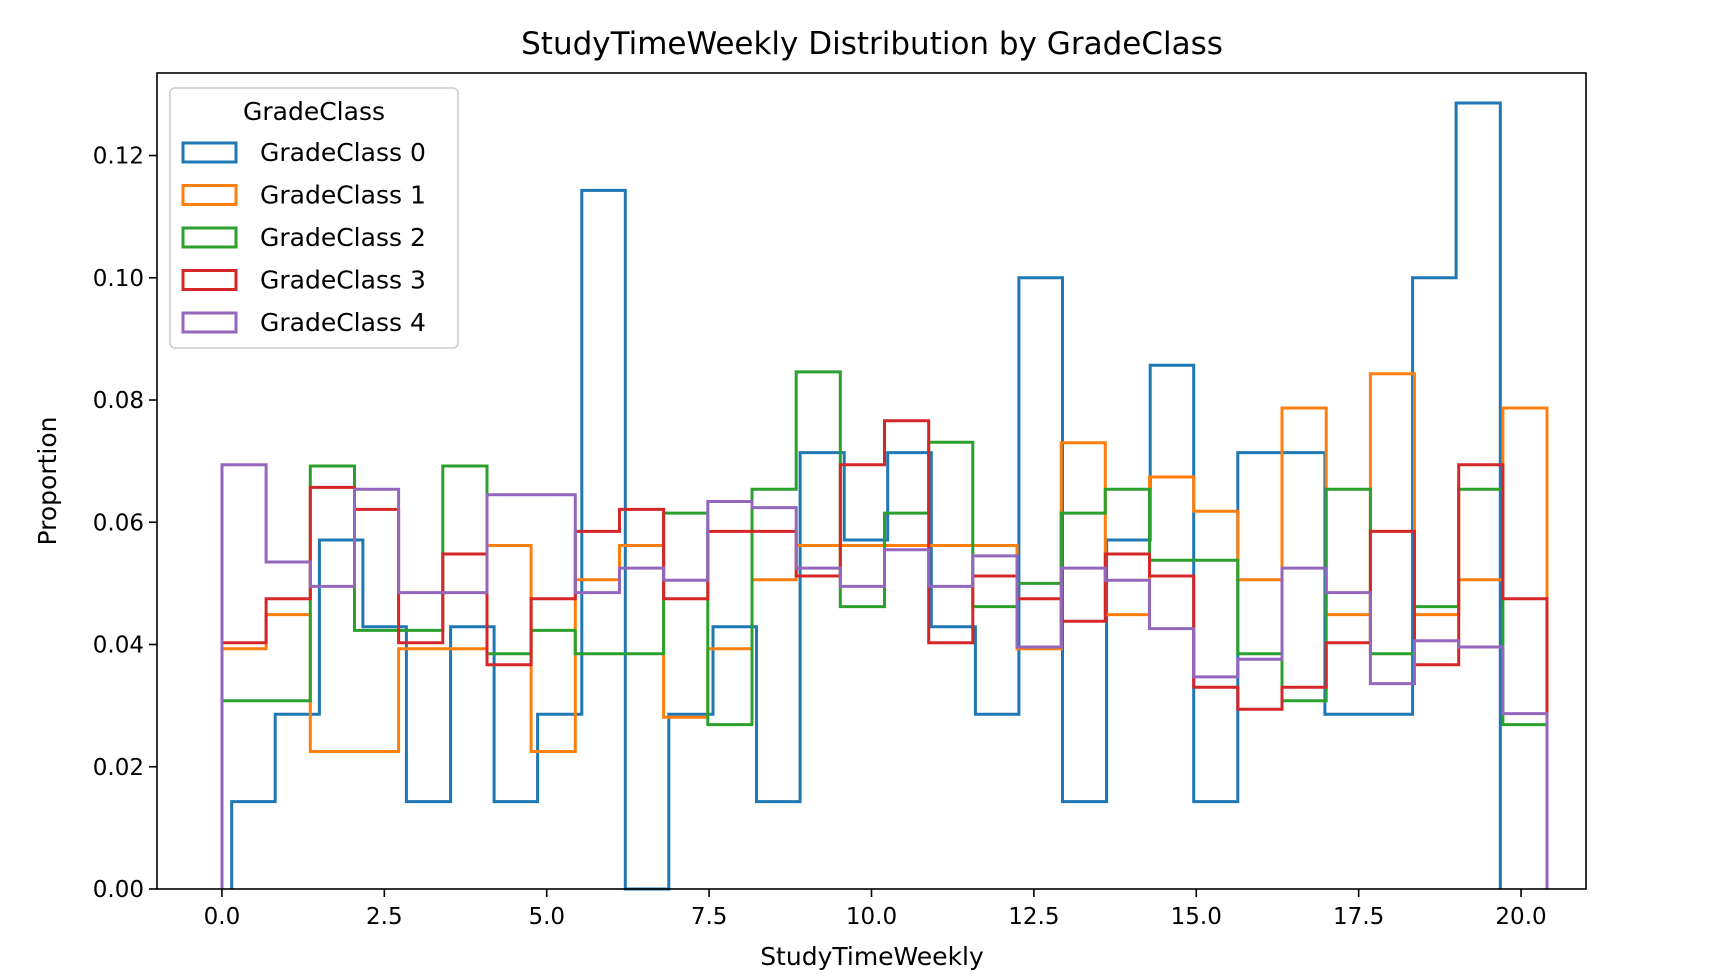  Describe the element at coordinates (1520, 917) in the screenshot. I see `x-tick-label: 20.0` at that location.